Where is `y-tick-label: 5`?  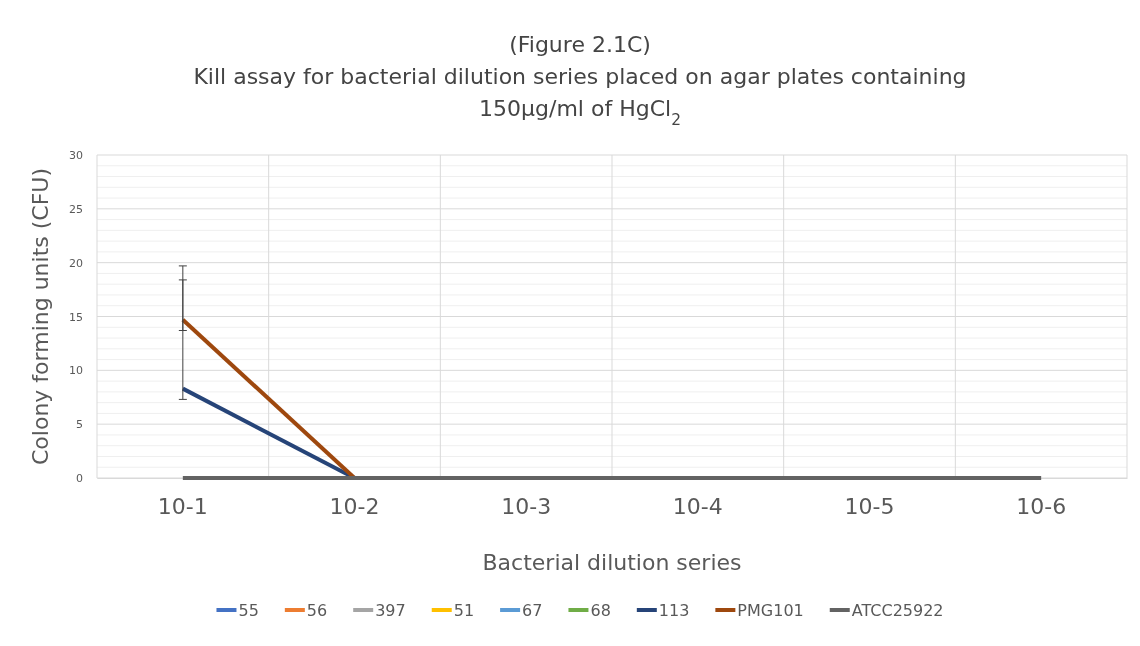 y-tick-label: 5 is located at coordinates (79, 425).